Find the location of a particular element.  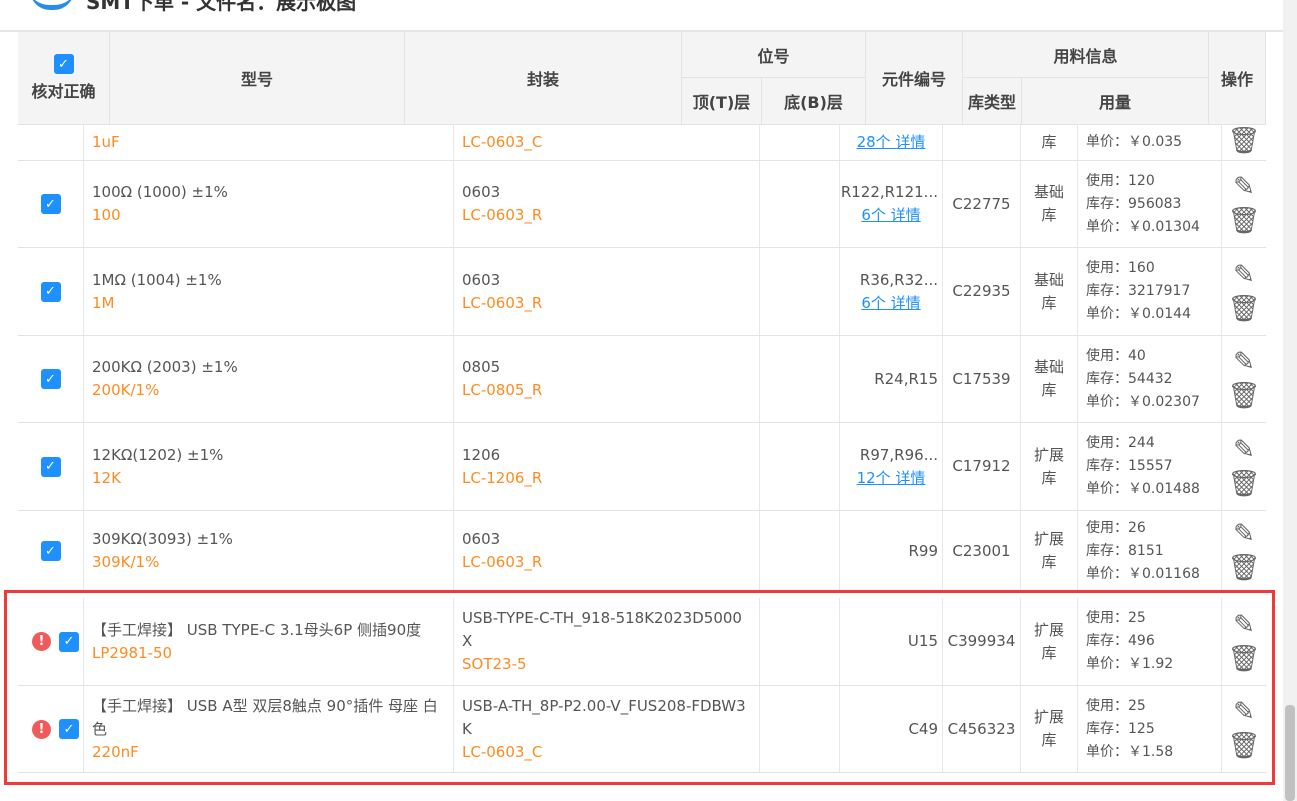

check-all-checkbox: ✓ is located at coordinates (63, 64).